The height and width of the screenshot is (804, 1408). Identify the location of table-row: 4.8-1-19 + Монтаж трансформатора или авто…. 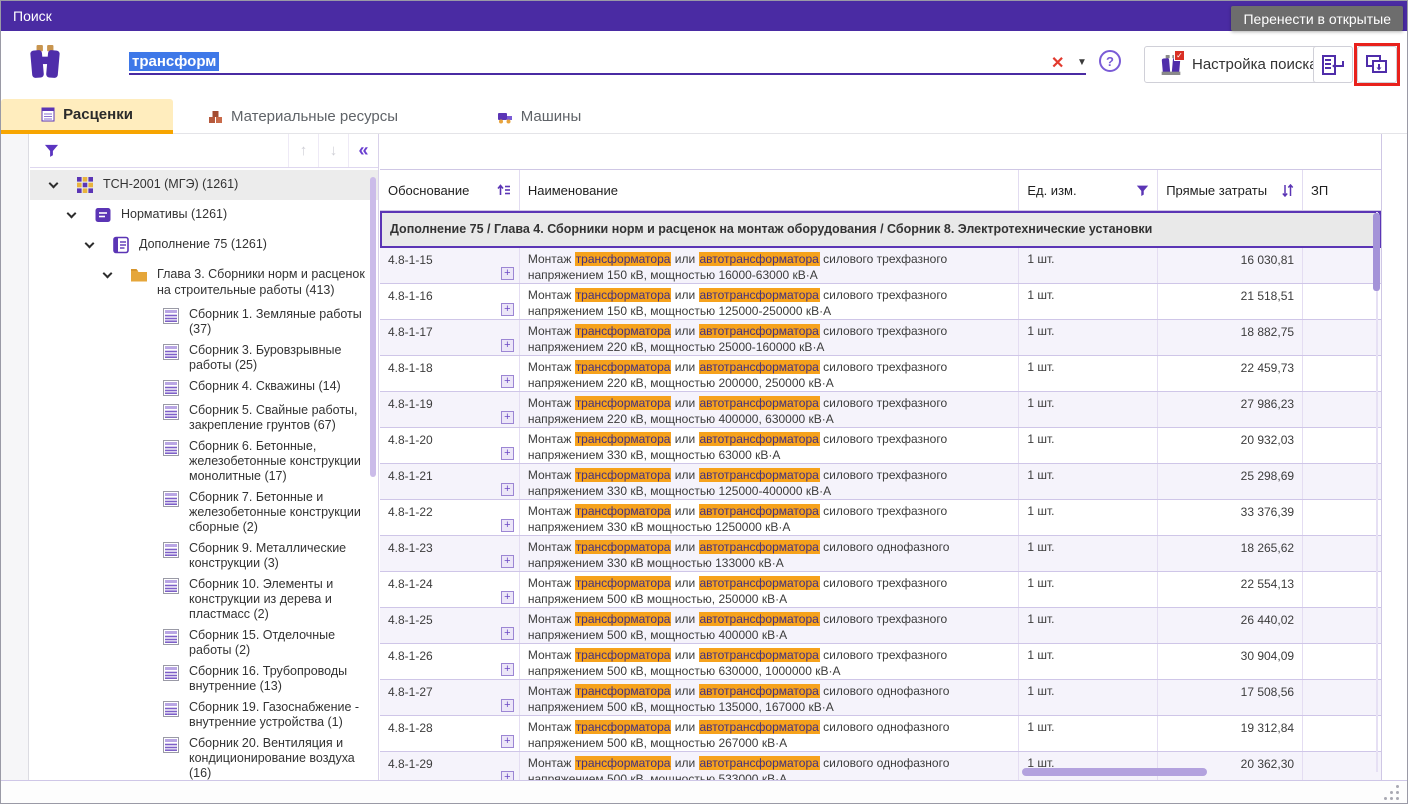
(880, 410).